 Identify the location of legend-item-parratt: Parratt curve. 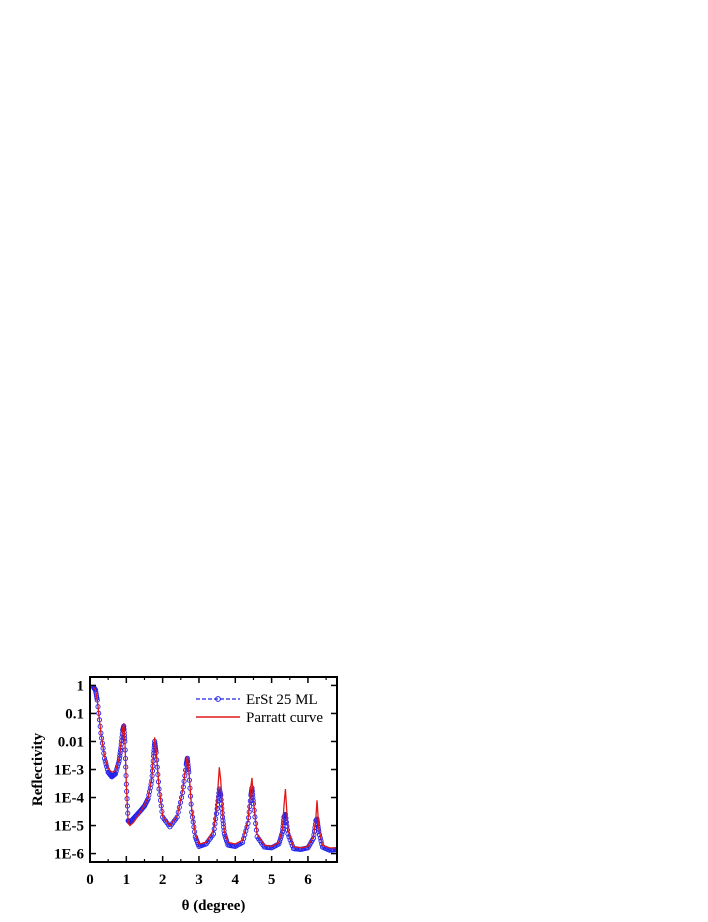
(259, 718).